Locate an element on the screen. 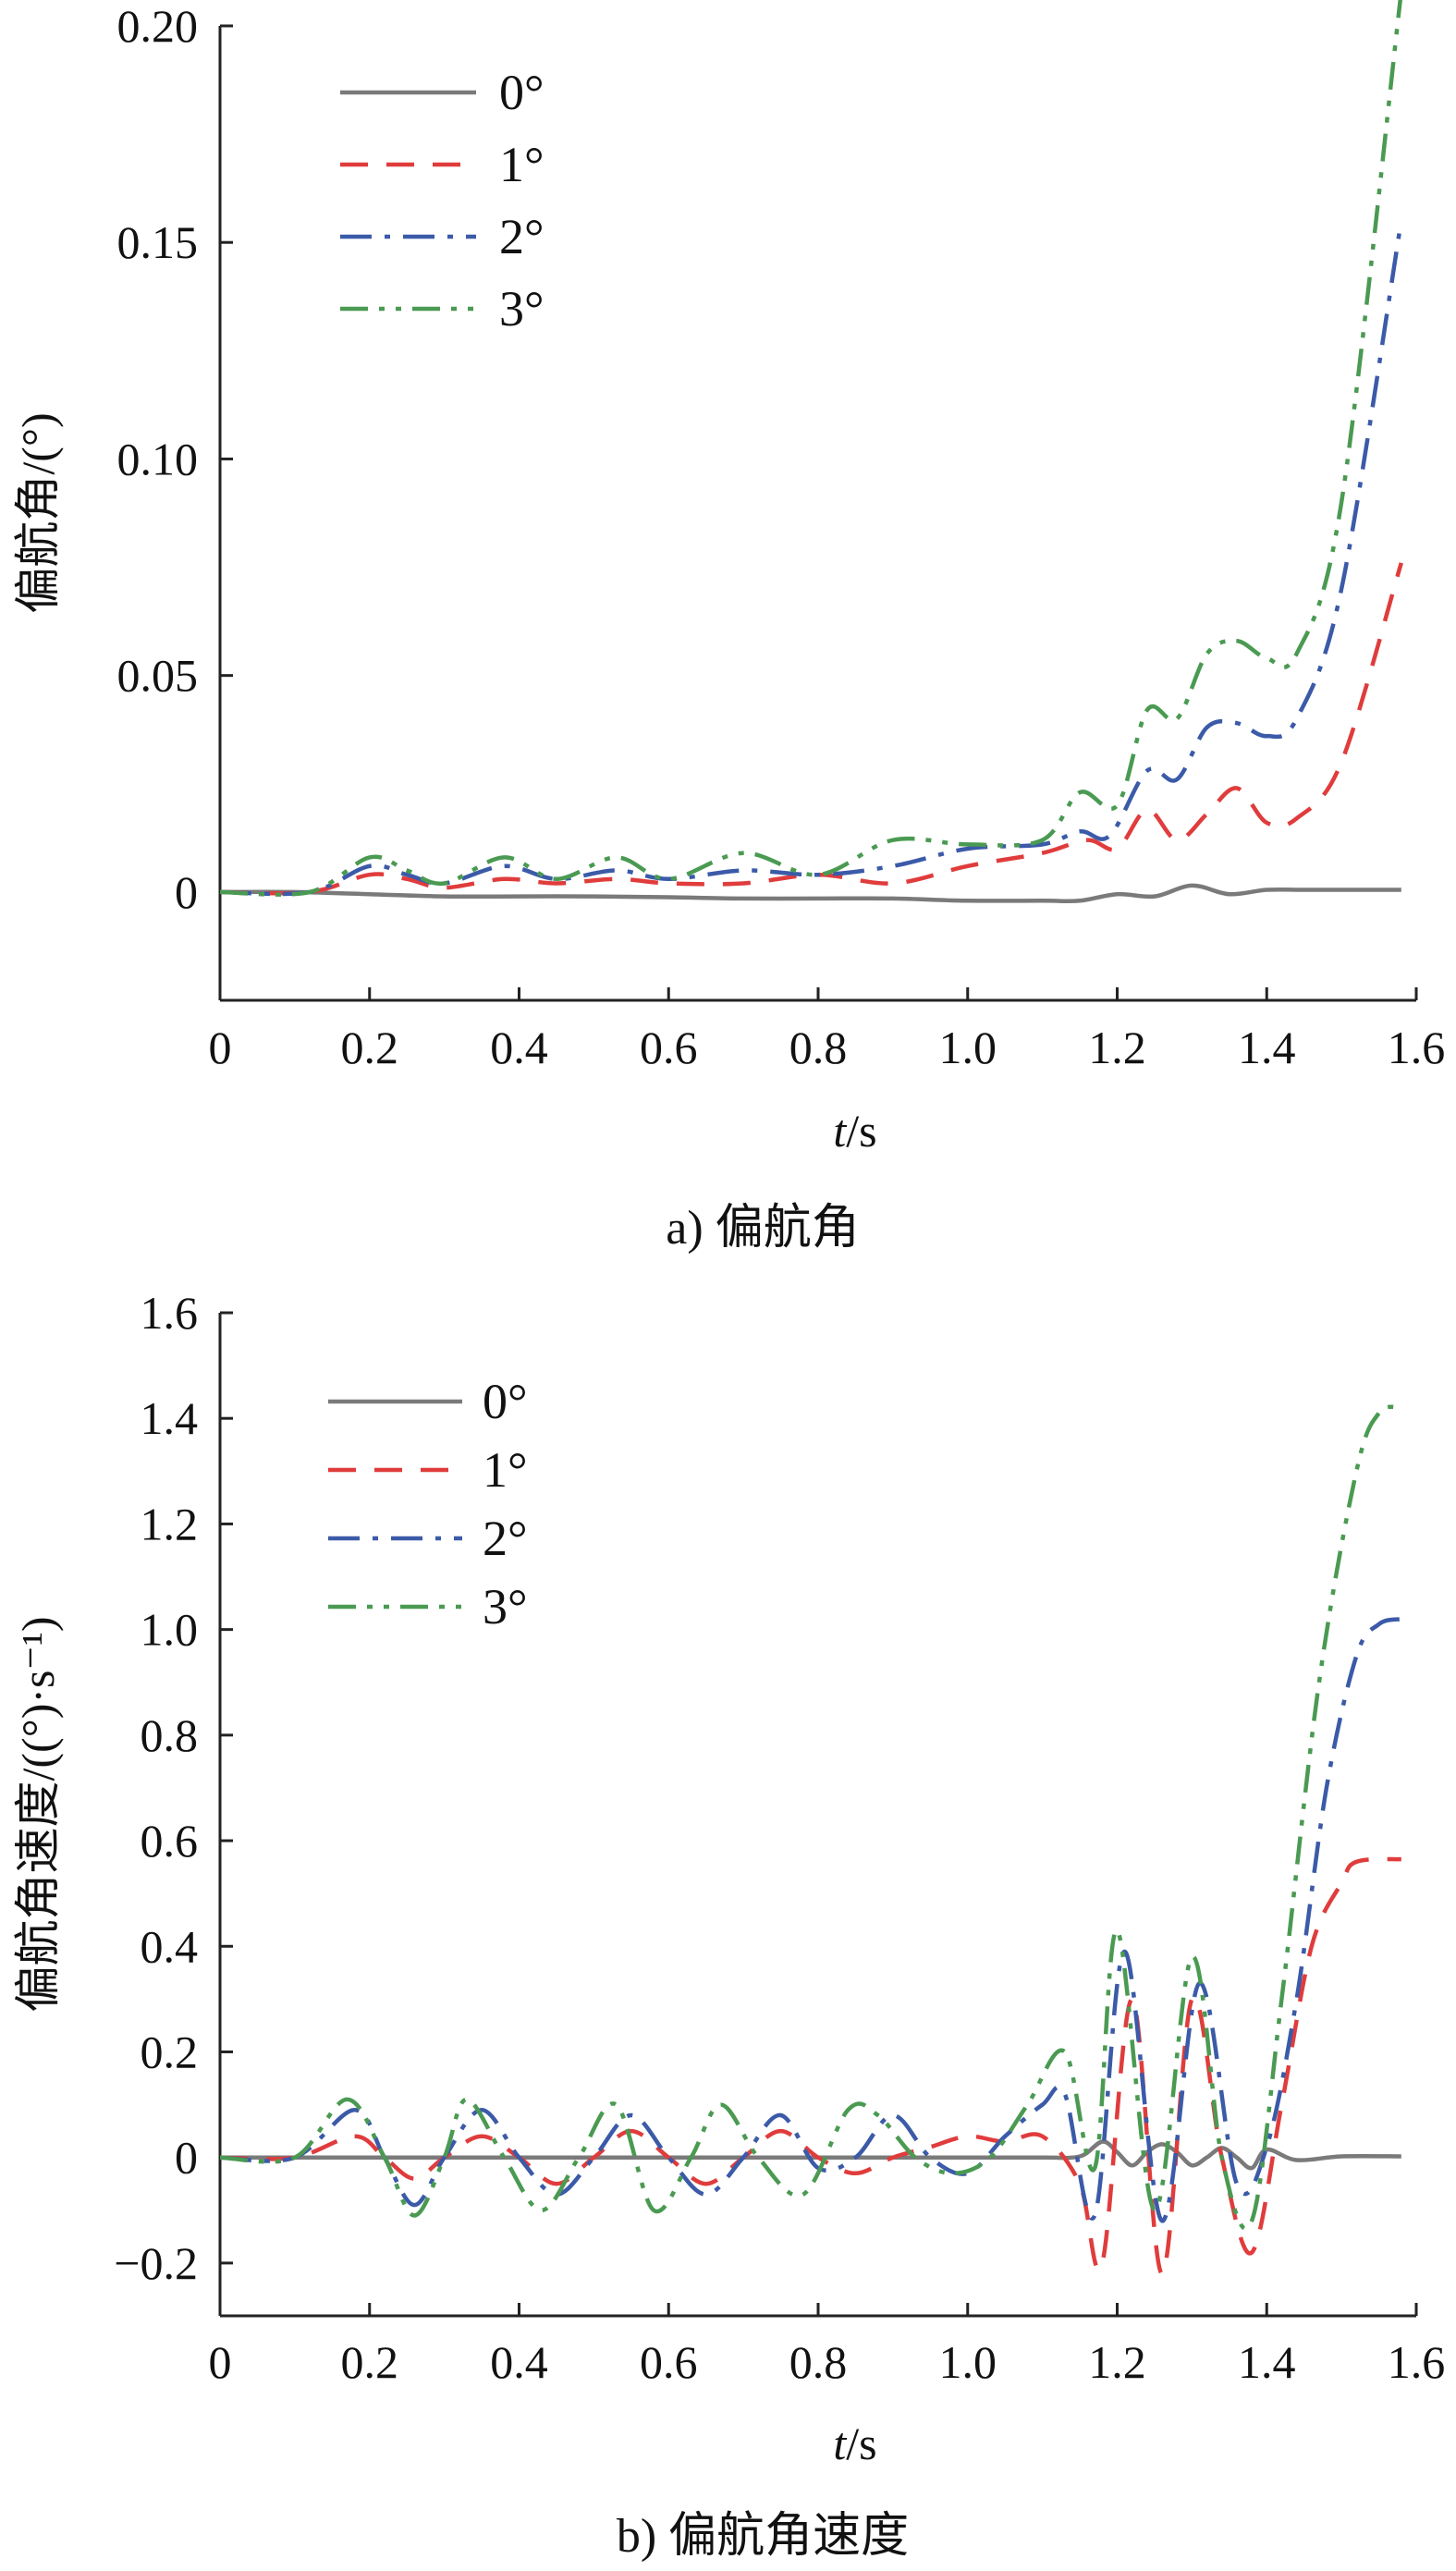 The height and width of the screenshot is (2571, 1456). y-tick-label: 1.4 is located at coordinates (170, 1418).